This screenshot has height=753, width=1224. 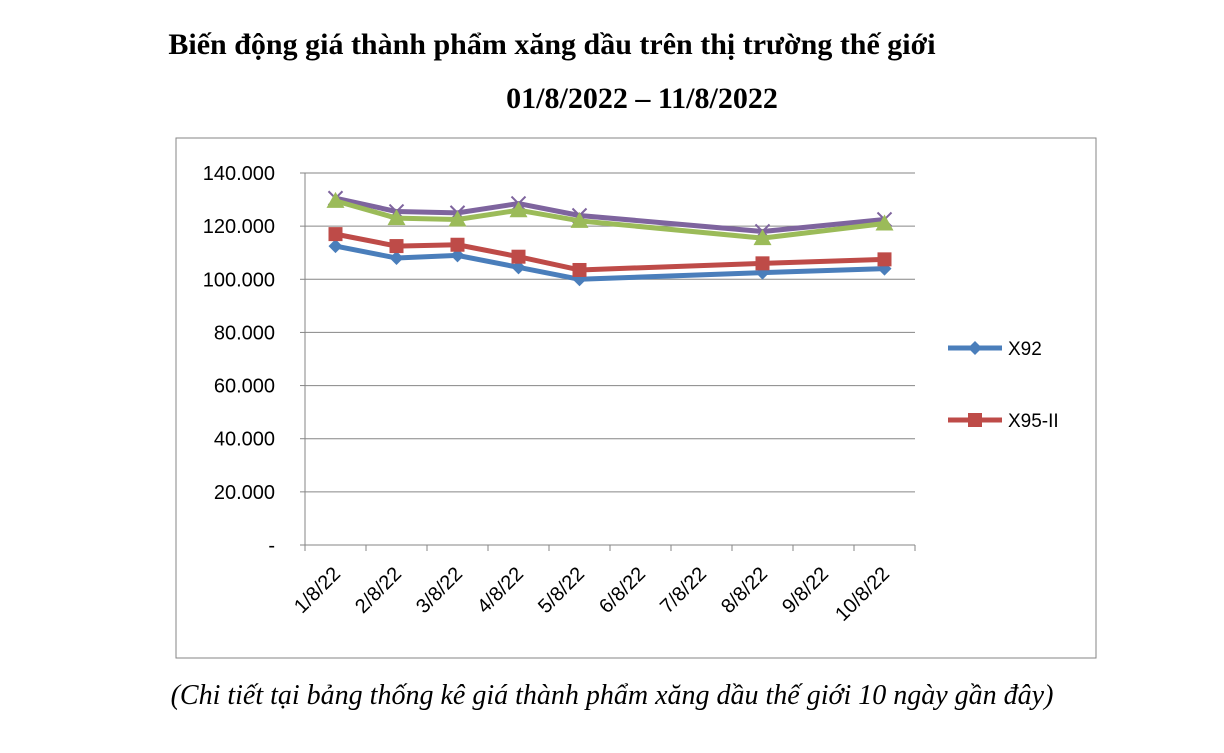 I want to click on y-tick-label: -, so click(x=271, y=546).